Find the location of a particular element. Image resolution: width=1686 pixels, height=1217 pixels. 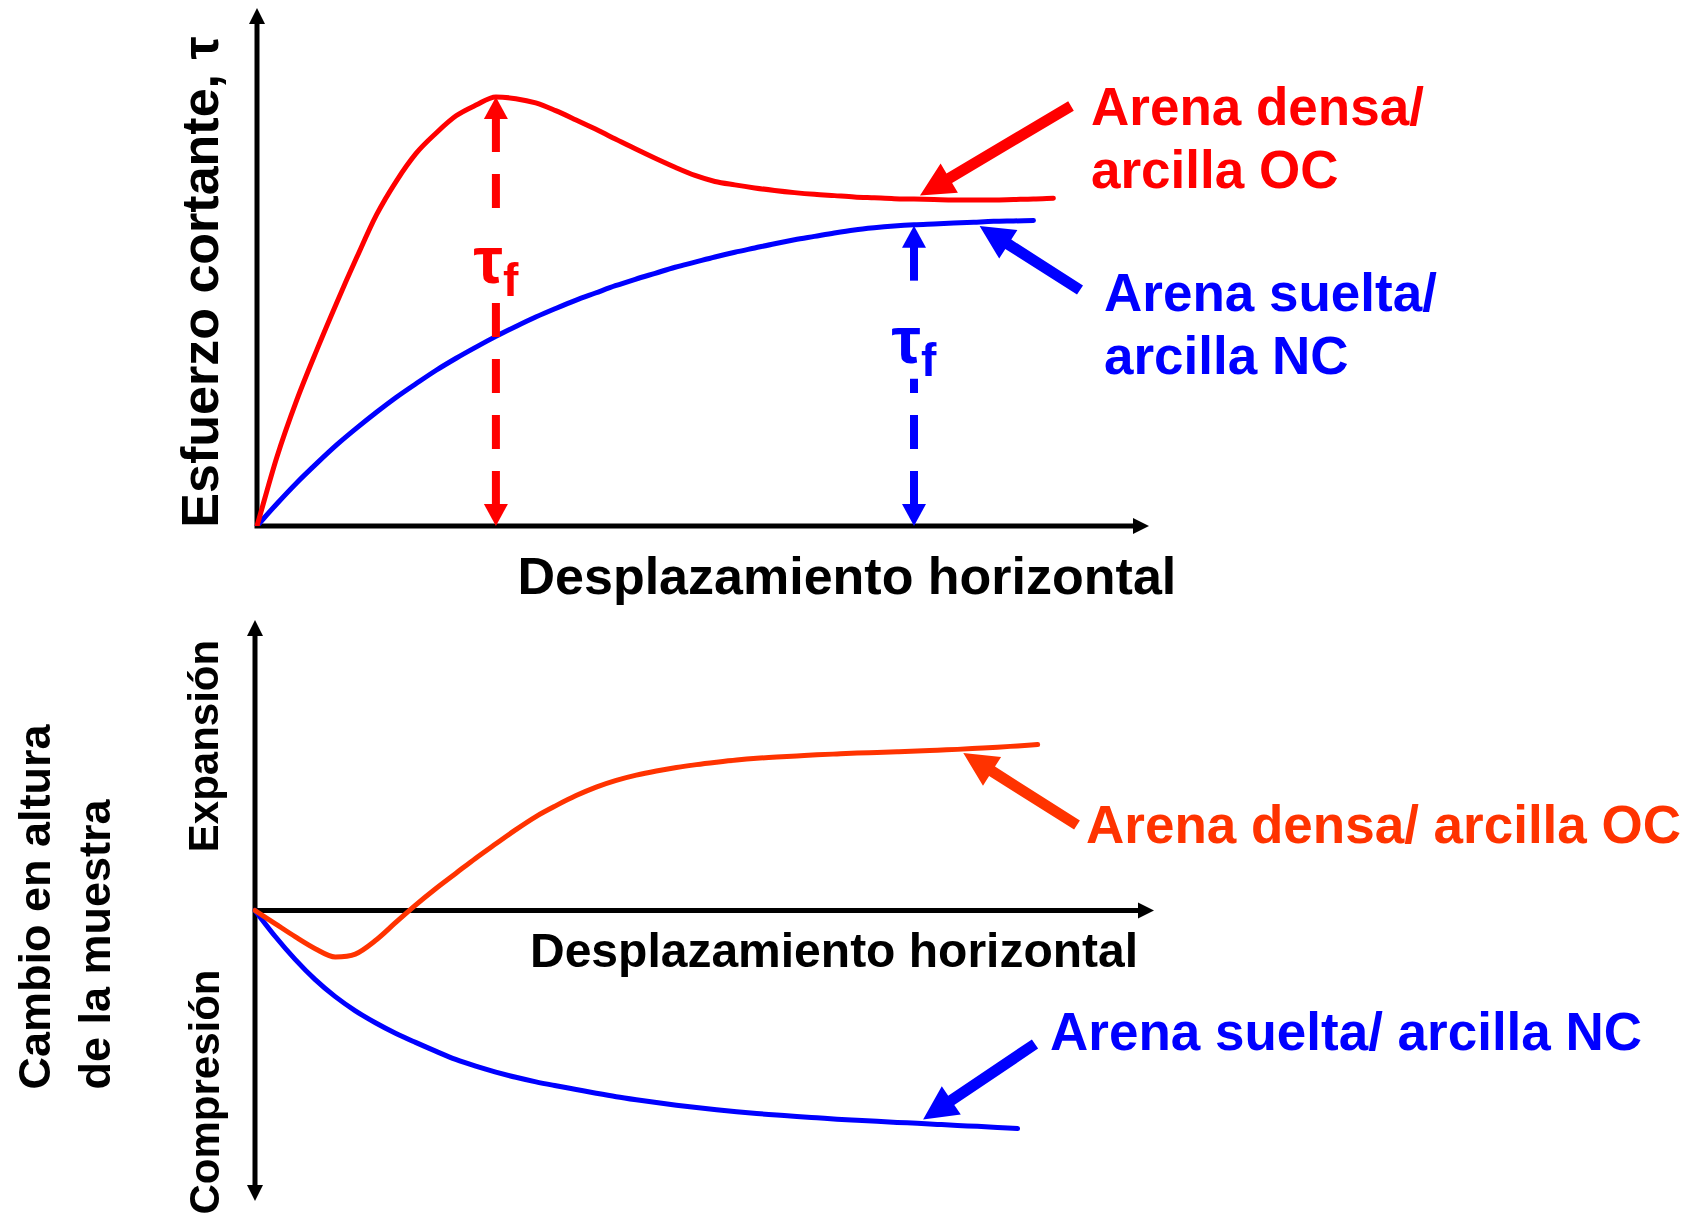

text: Expansión is located at coordinates (204, 745).